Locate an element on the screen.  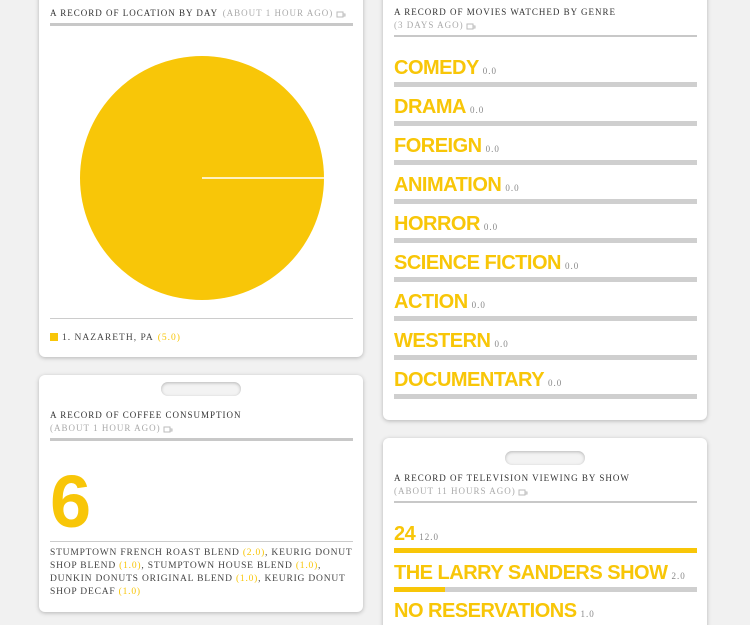
coffee-item: STUMPTOWN FRENCH ROAST BLEND (2.0) is located at coordinates (159, 553).